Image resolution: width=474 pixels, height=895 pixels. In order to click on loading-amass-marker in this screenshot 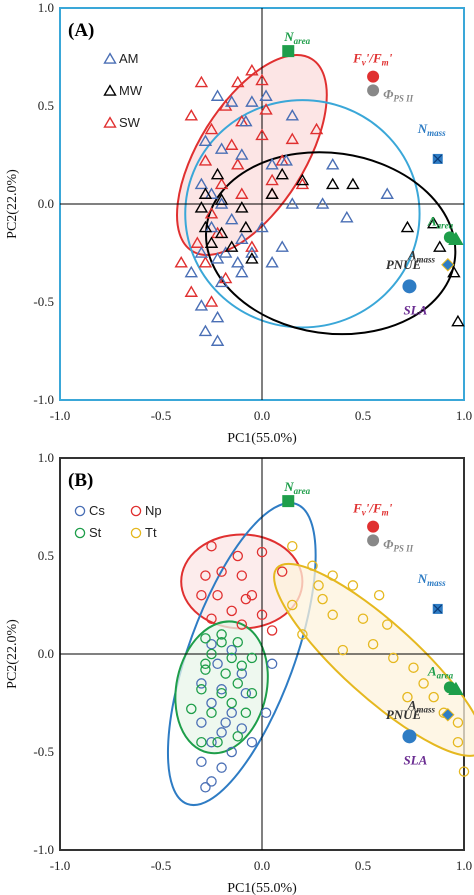, I will do `click(449, 687)`.